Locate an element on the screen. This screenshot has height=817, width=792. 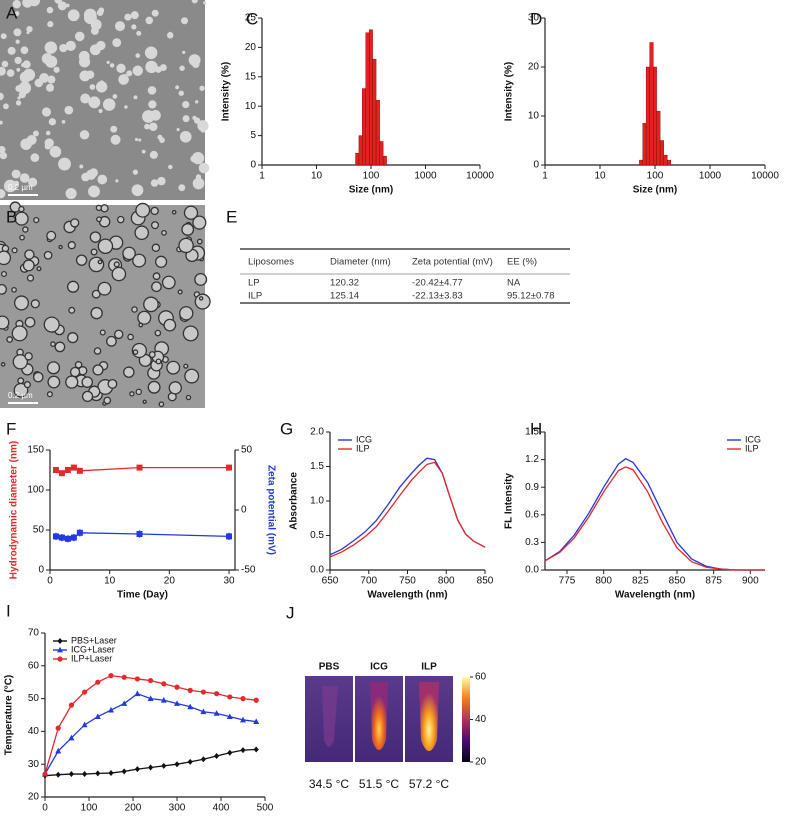
y2-axis-label: Zeta potential (mV) is located at coordinates (270, 510).